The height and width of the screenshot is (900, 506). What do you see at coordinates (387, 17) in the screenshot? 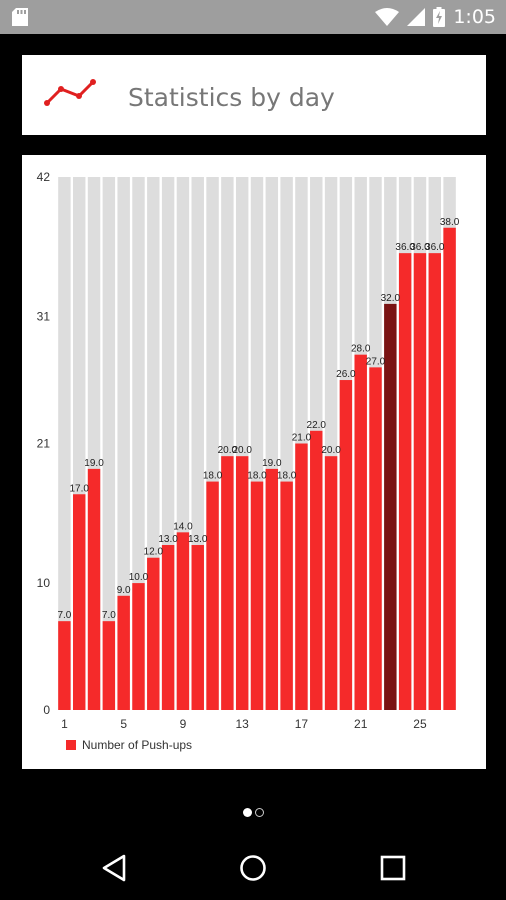
I see `wifi-icon` at bounding box center [387, 17].